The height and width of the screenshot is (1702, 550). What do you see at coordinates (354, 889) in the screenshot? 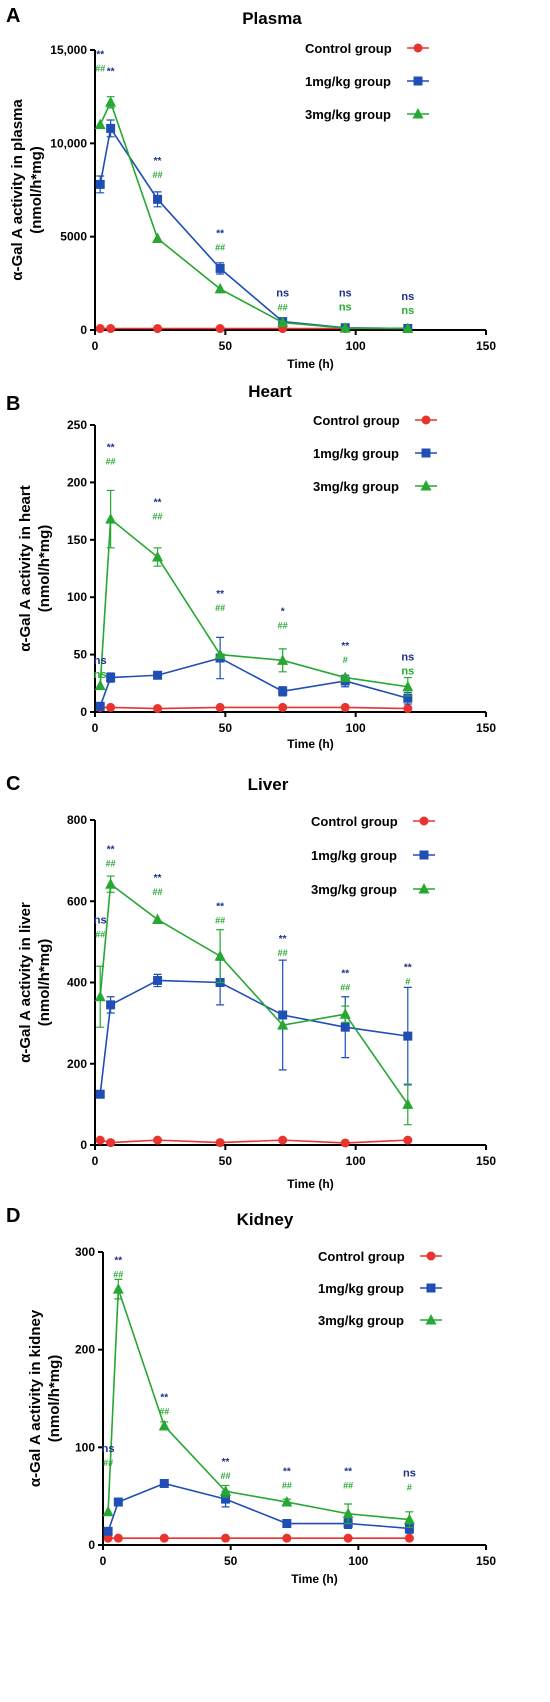
I see `legend-label: 3mg/kg group` at bounding box center [354, 889].